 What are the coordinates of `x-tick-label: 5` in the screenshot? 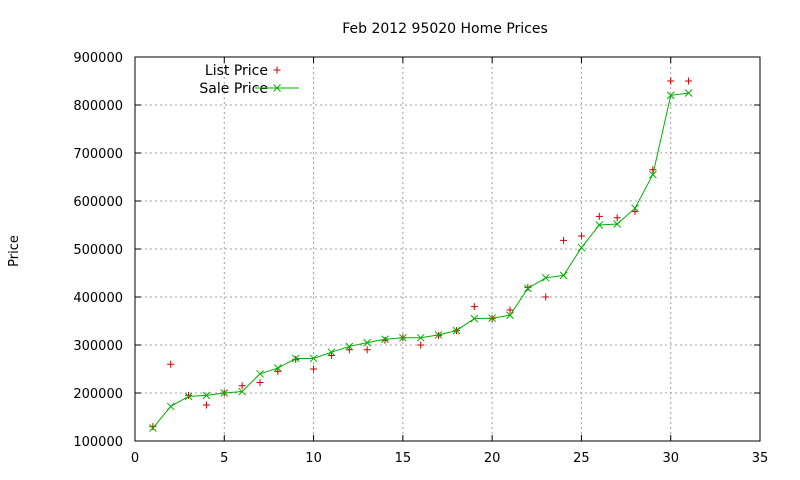 It's located at (224, 458).